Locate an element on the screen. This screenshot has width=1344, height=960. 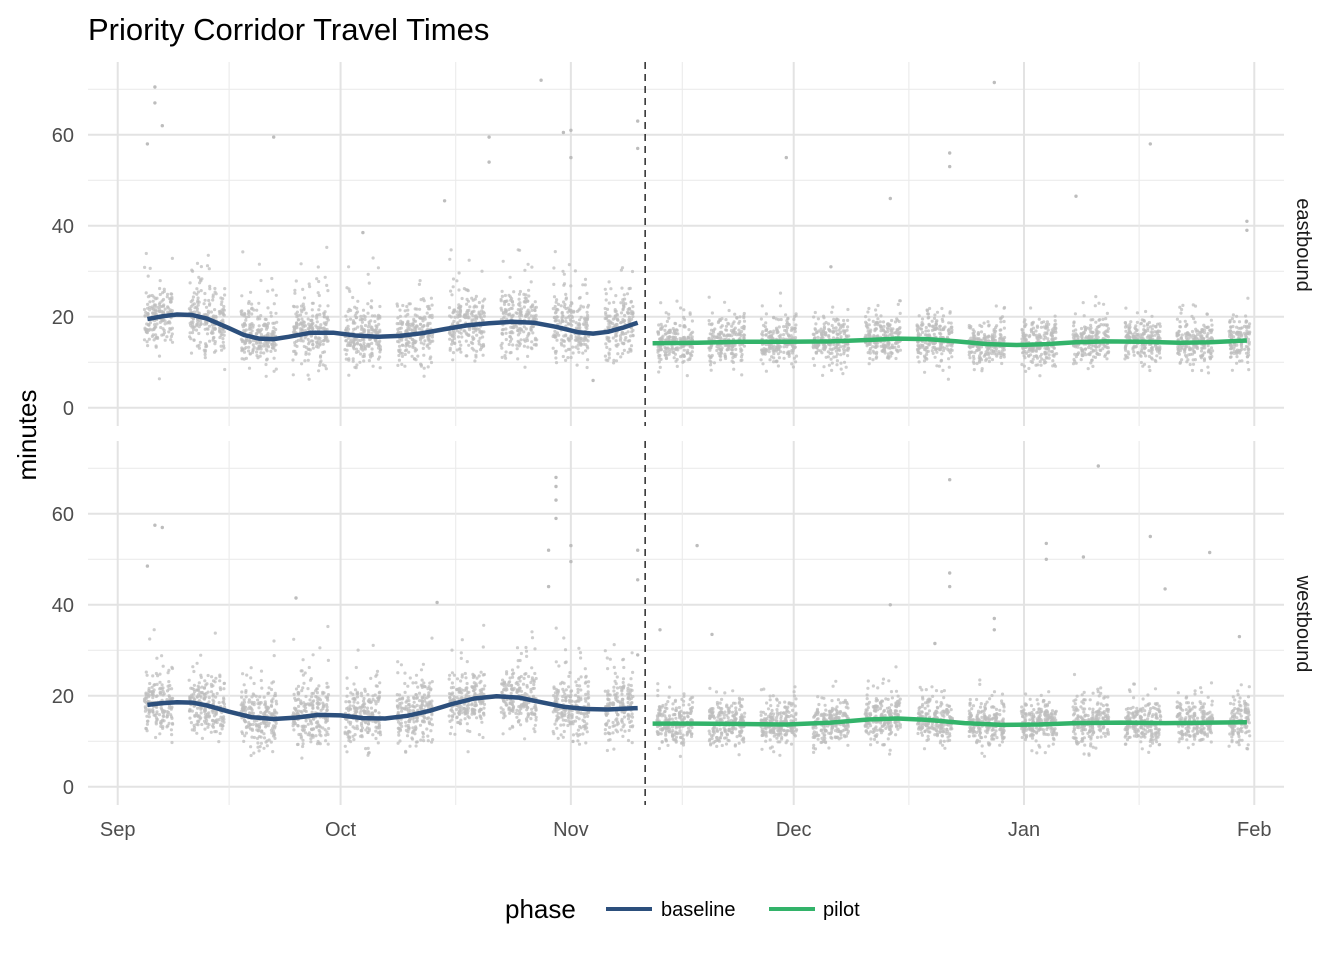
y-tick-label: 60 is located at coordinates (63, 136).